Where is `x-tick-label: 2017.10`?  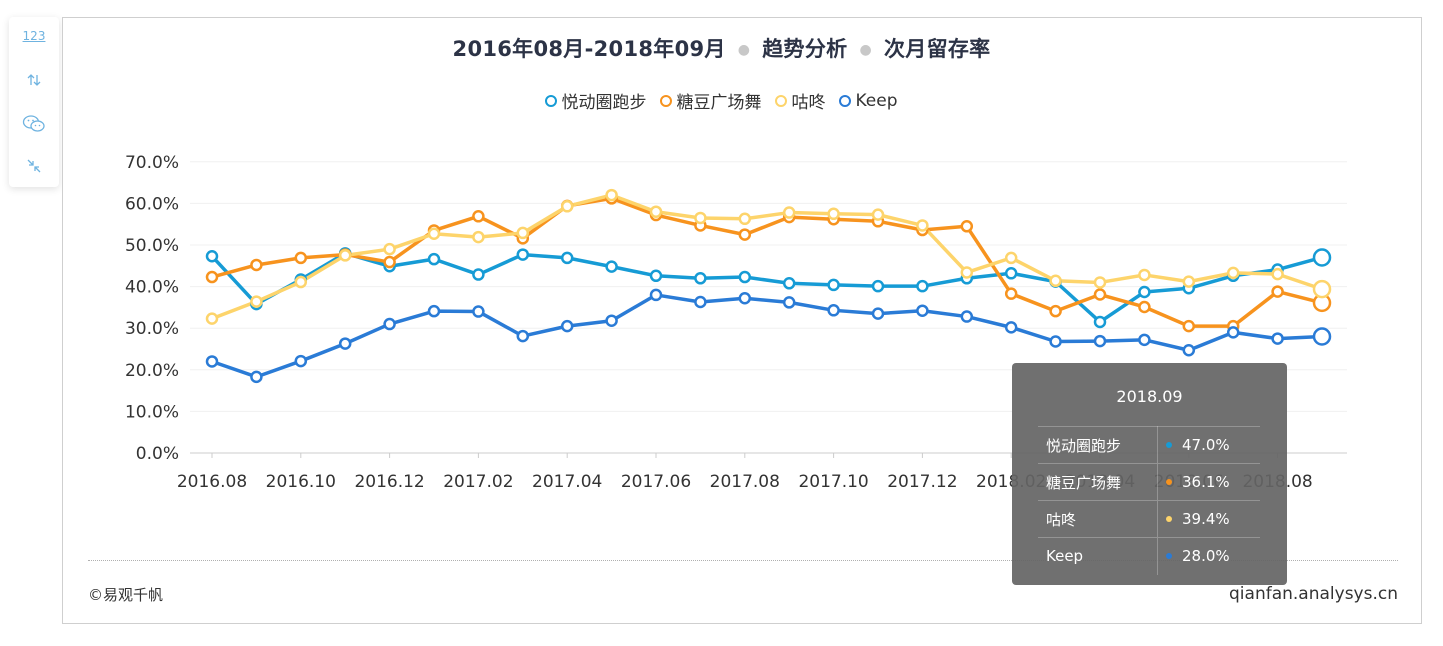 x-tick-label: 2017.10 is located at coordinates (833, 482).